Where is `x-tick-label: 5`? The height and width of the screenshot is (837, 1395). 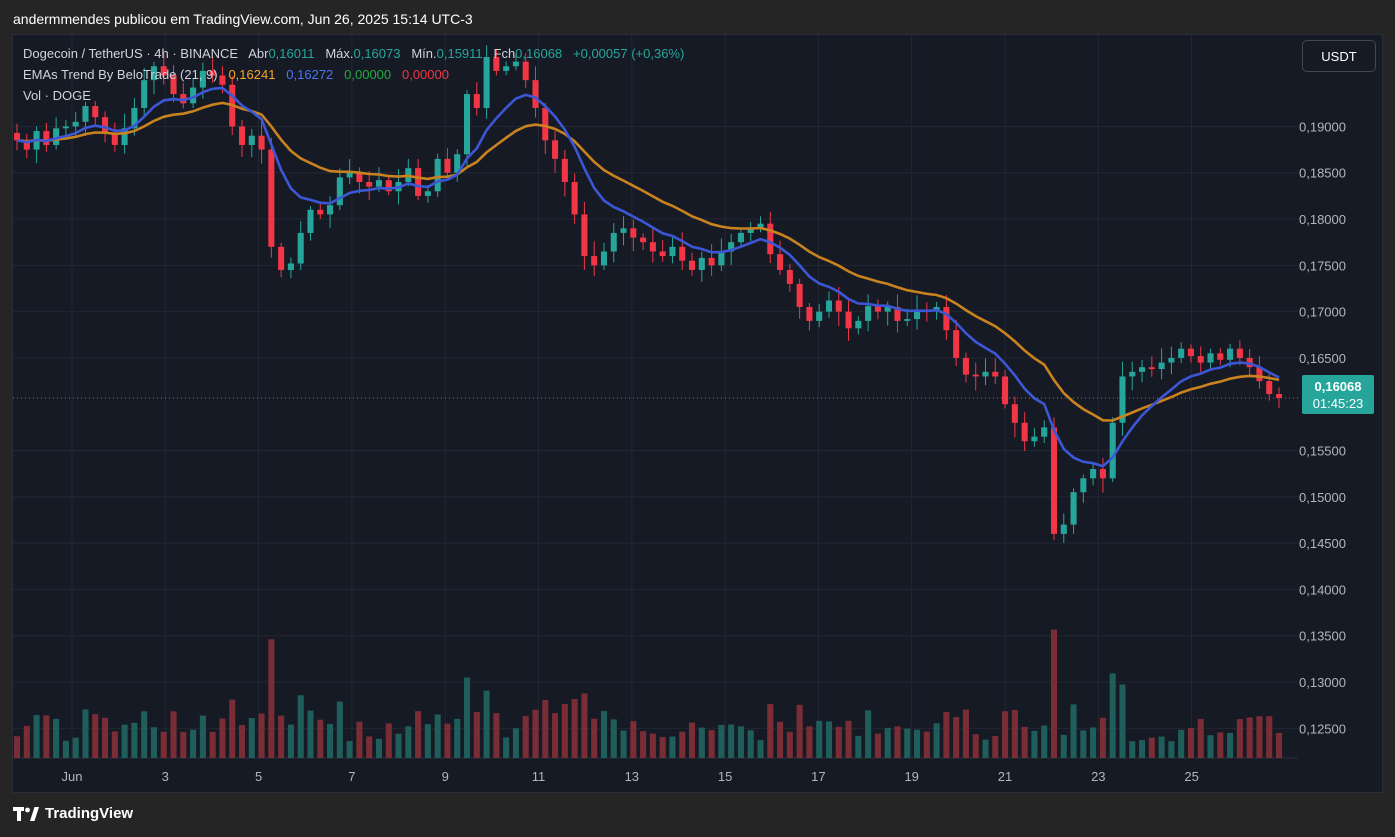 x-tick-label: 5 is located at coordinates (258, 776).